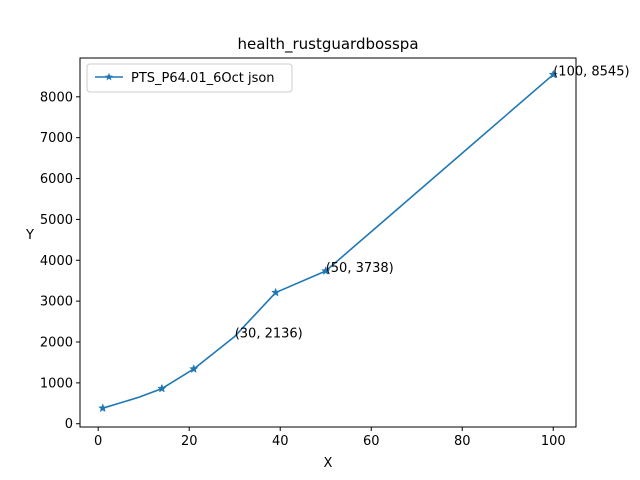 The image size is (640, 480). Describe the element at coordinates (56, 179) in the screenshot. I see `y-tick-label: 6000` at that location.